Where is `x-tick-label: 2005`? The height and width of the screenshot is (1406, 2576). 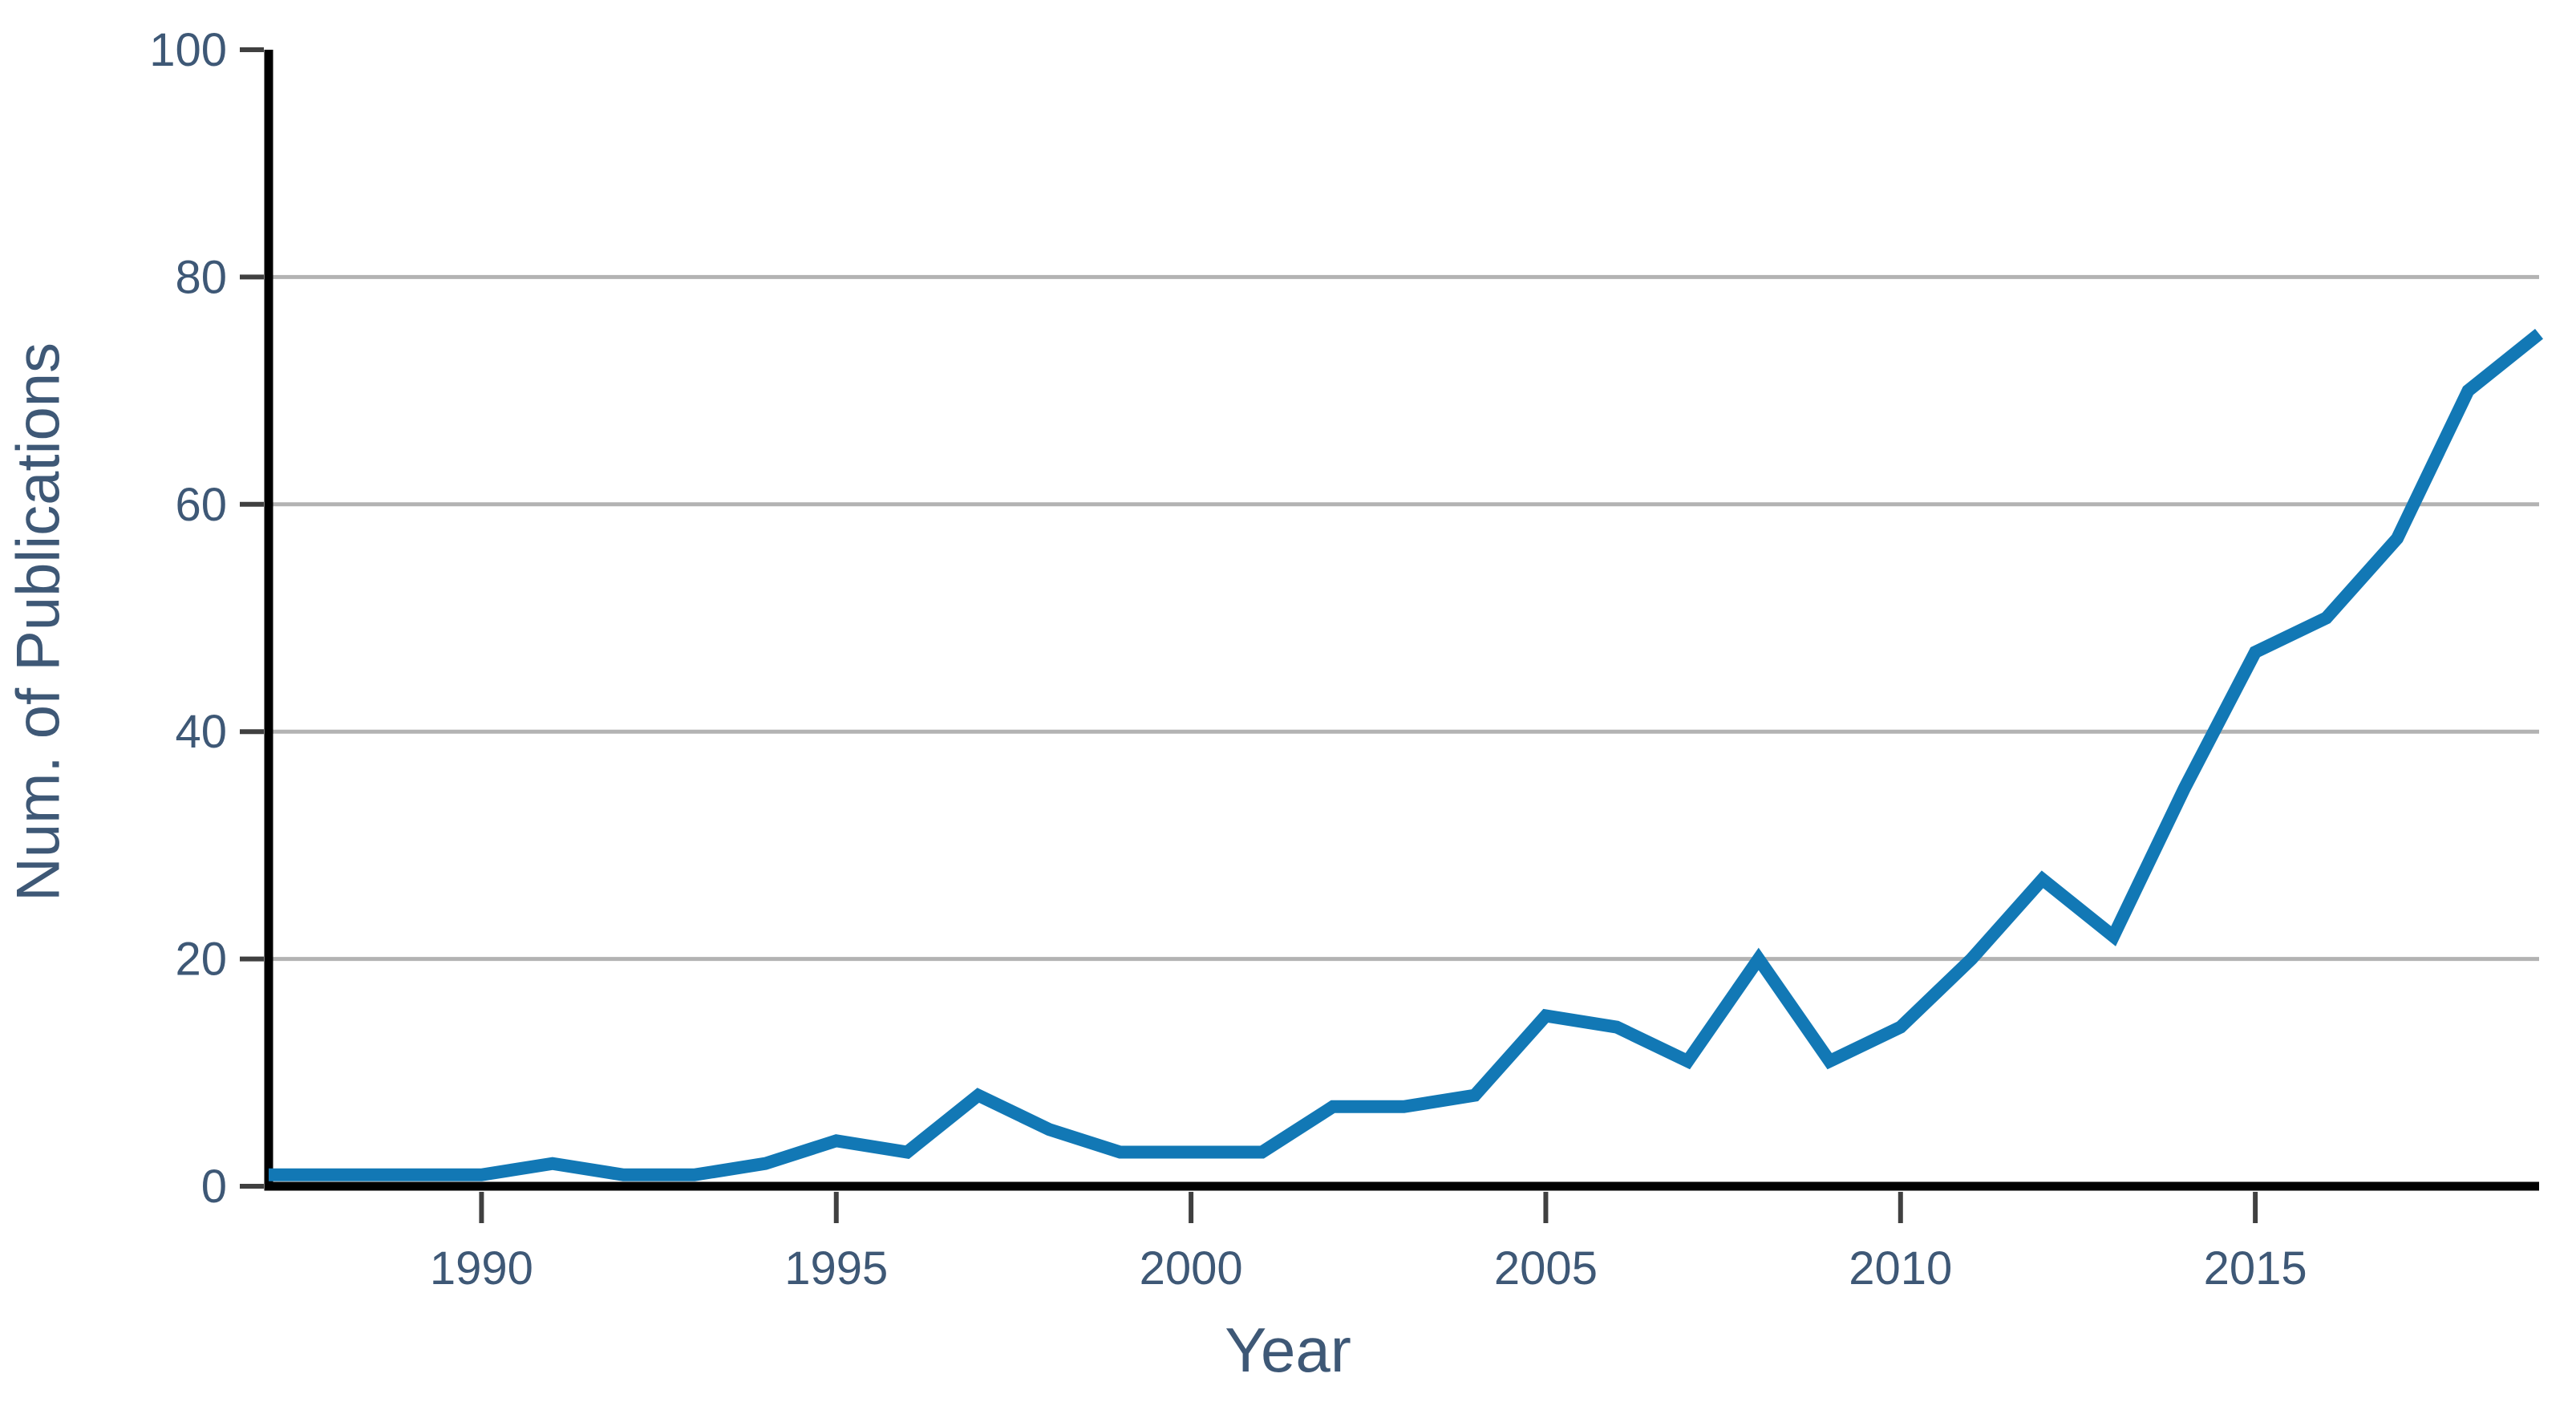
x-tick-label: 2005 is located at coordinates (1546, 1268).